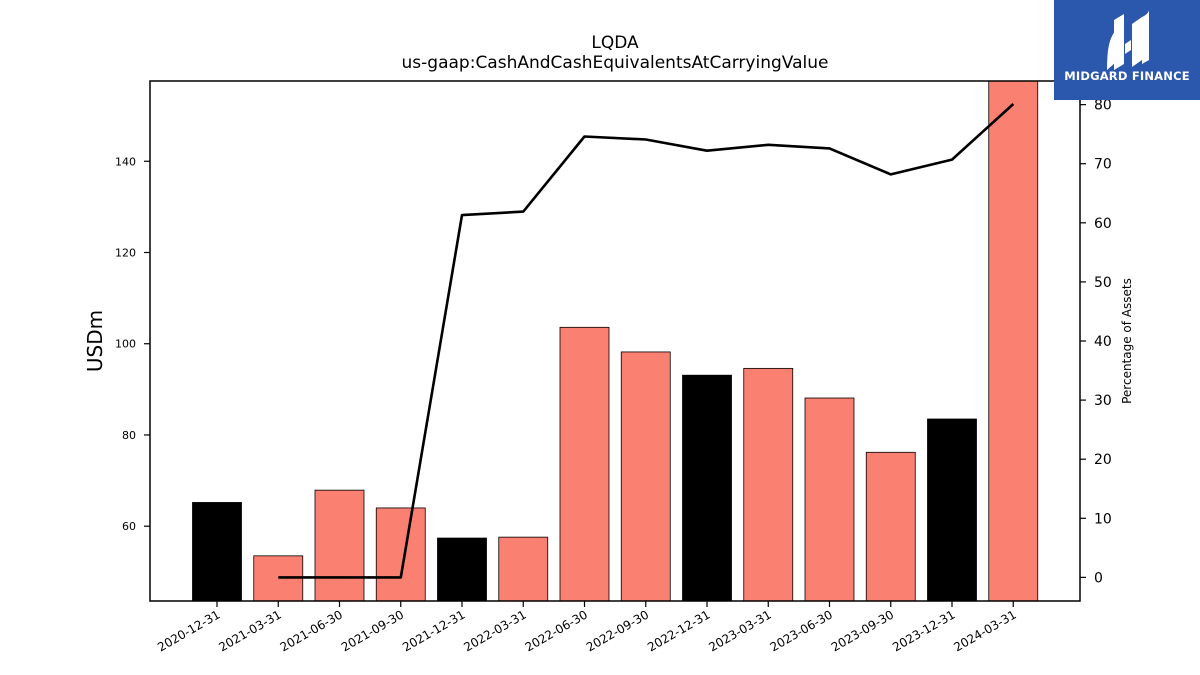 This screenshot has height=675, width=1200. I want to click on y2-tick-label: 50, so click(1103, 283).